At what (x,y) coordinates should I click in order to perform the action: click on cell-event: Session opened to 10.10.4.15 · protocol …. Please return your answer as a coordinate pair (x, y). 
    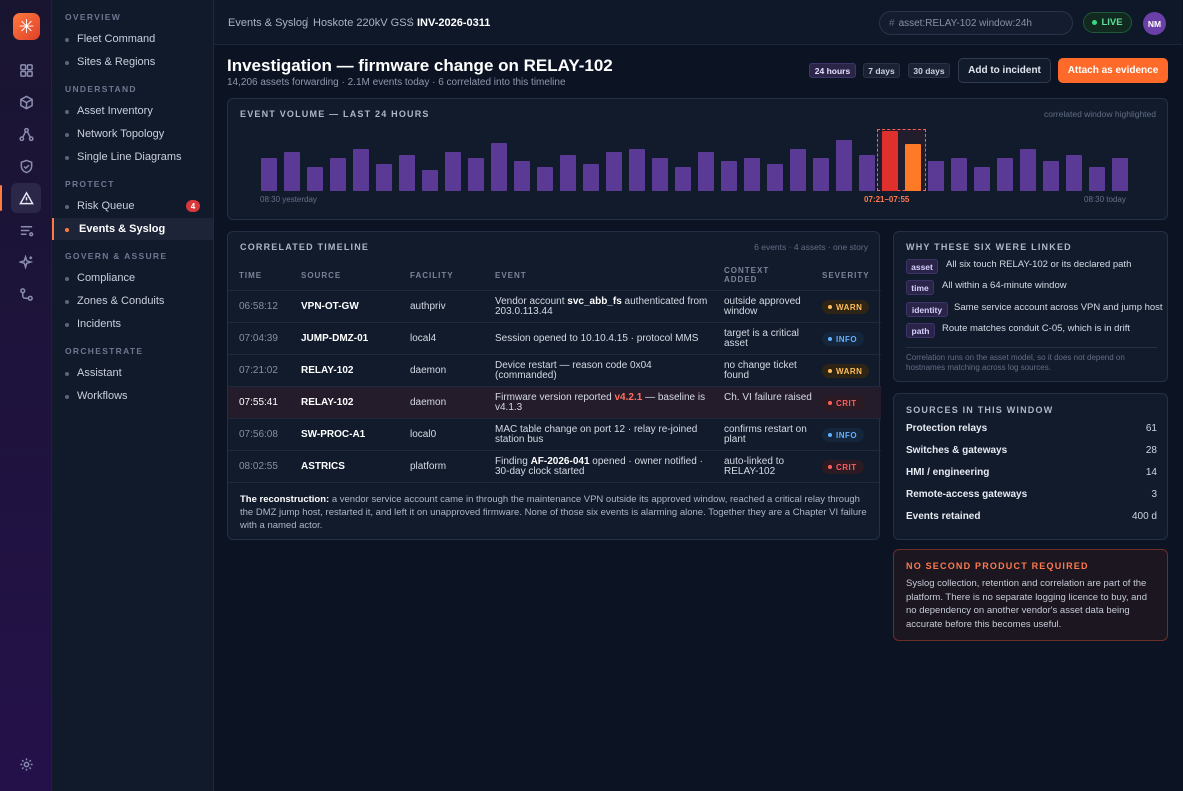
    Looking at the image, I should click on (597, 338).